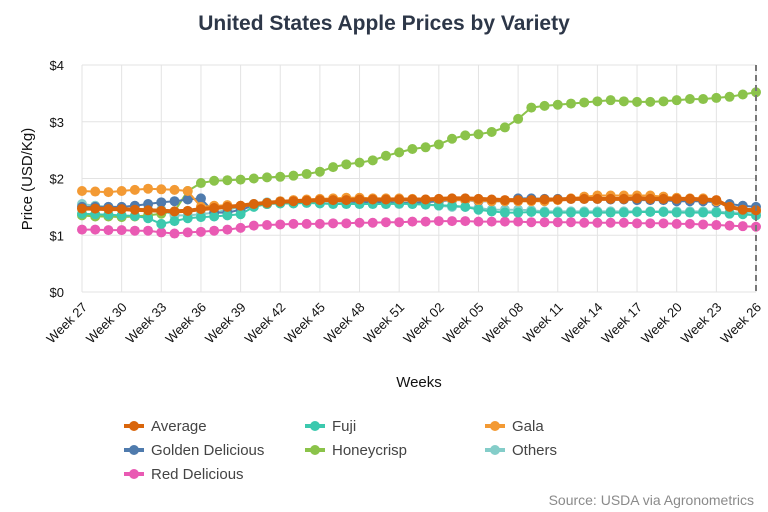  What do you see at coordinates (356, 450) in the screenshot?
I see `legend-item-honeycrisp: Honeycrisp` at bounding box center [356, 450].